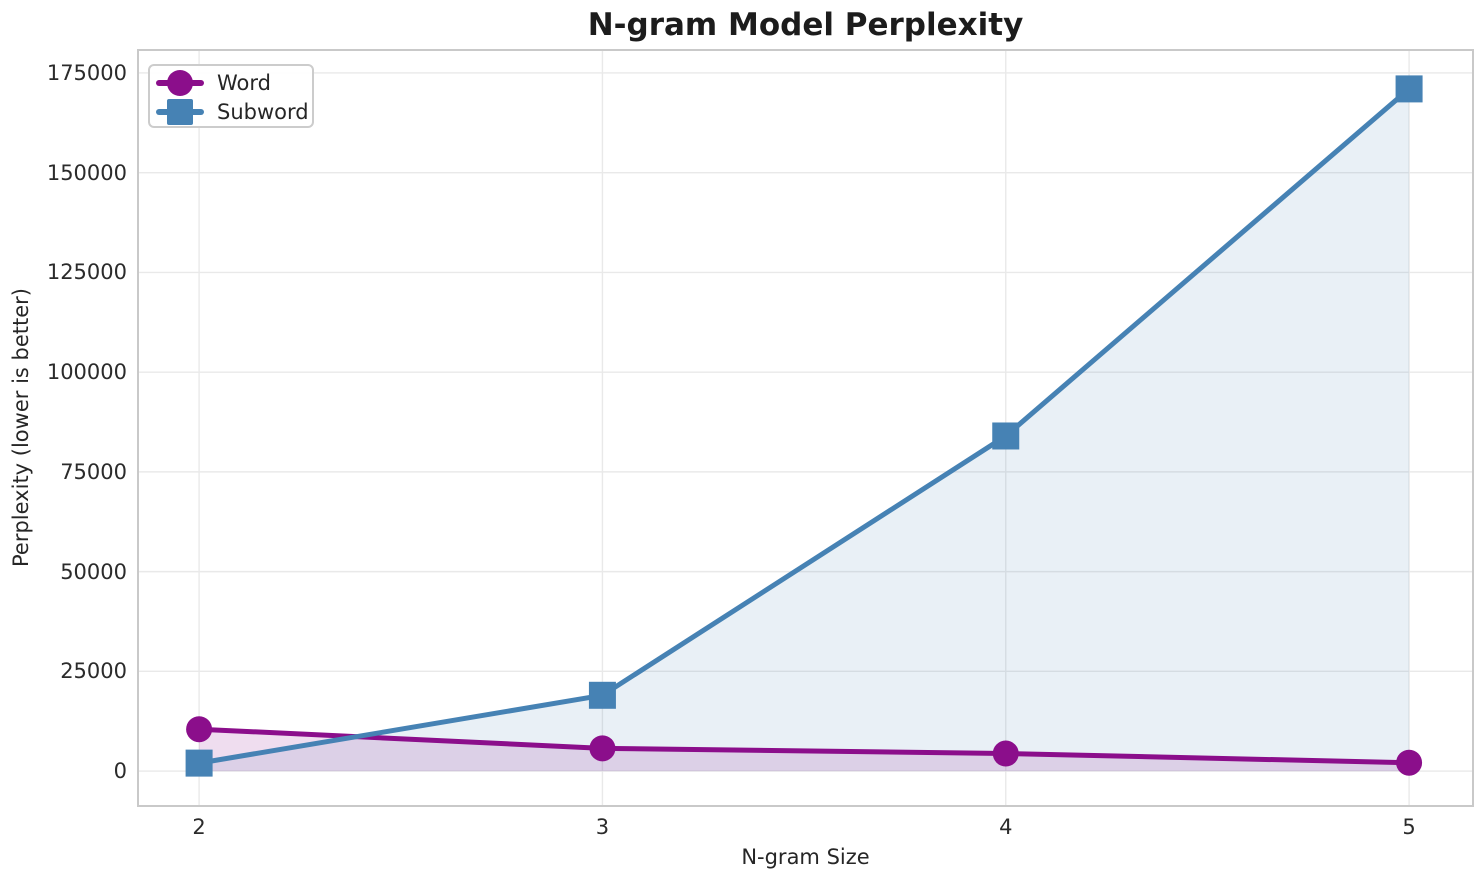 The image size is (1484, 885). Describe the element at coordinates (86, 72) in the screenshot. I see `y-tick-label: 175000` at that location.